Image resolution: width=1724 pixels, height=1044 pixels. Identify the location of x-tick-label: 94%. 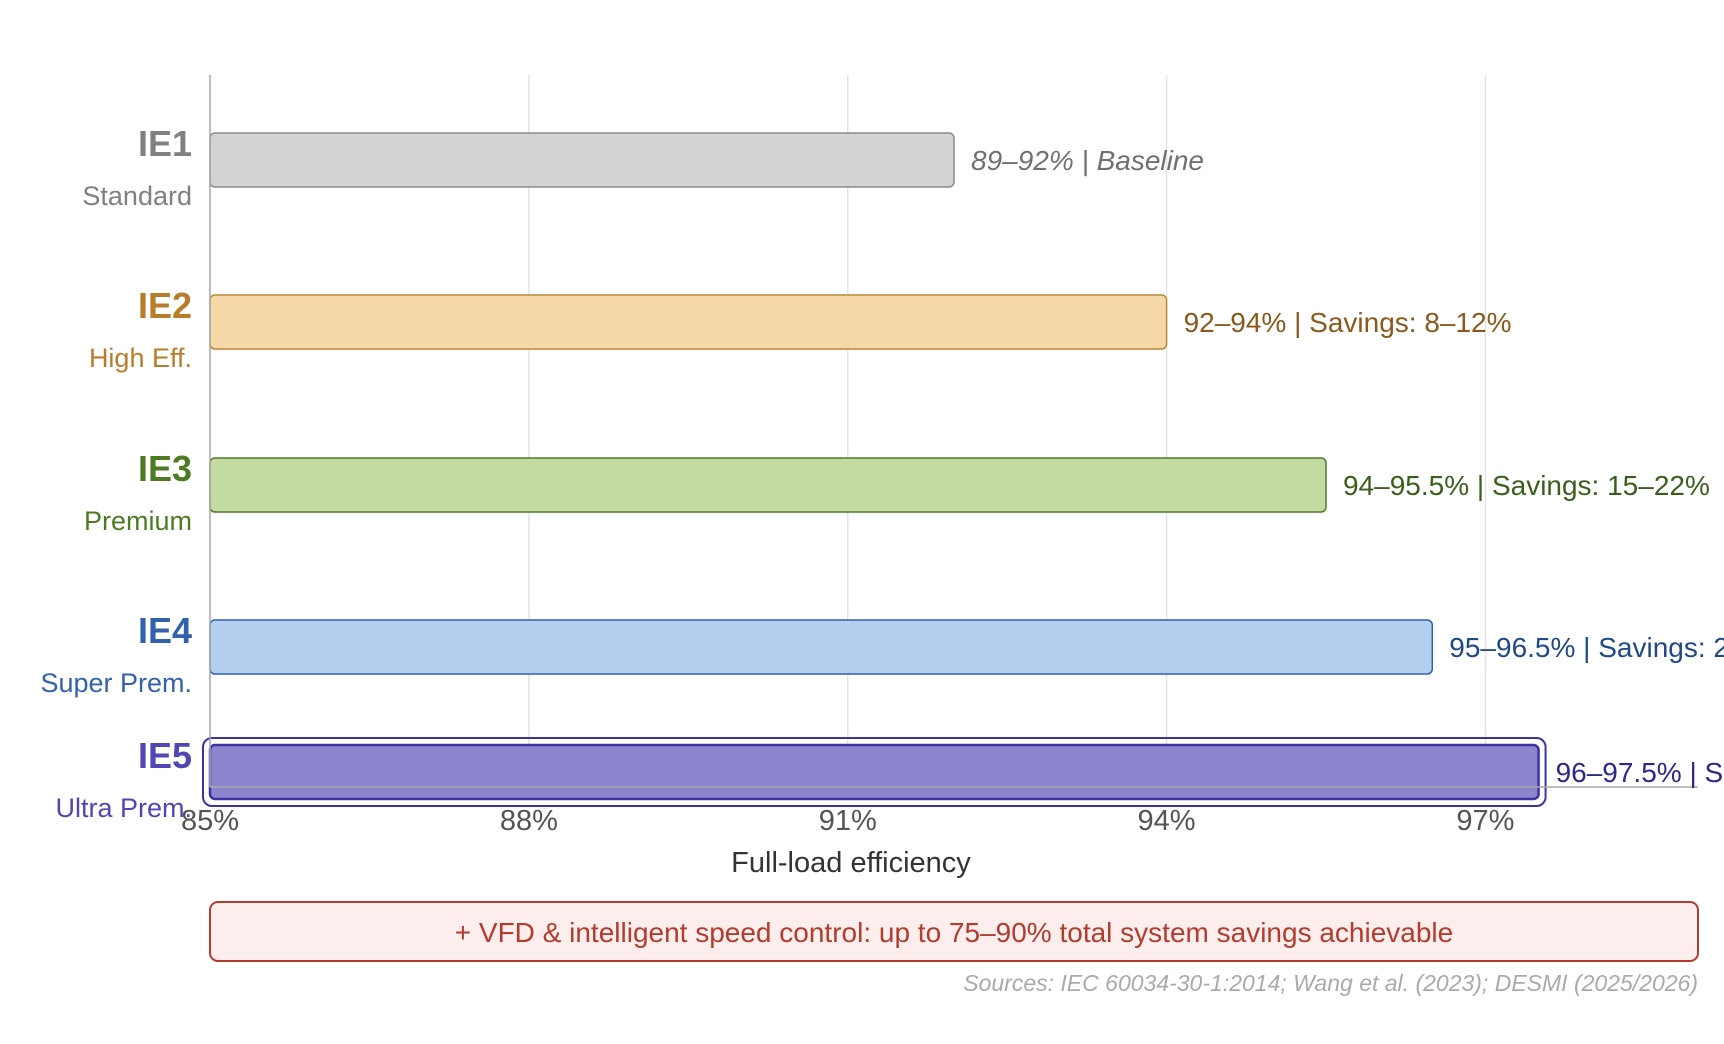
(1167, 821).